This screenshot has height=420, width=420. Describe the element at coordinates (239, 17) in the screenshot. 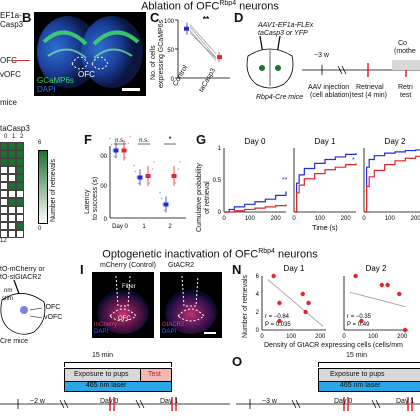

I see `panel-letter-d: D` at that location.